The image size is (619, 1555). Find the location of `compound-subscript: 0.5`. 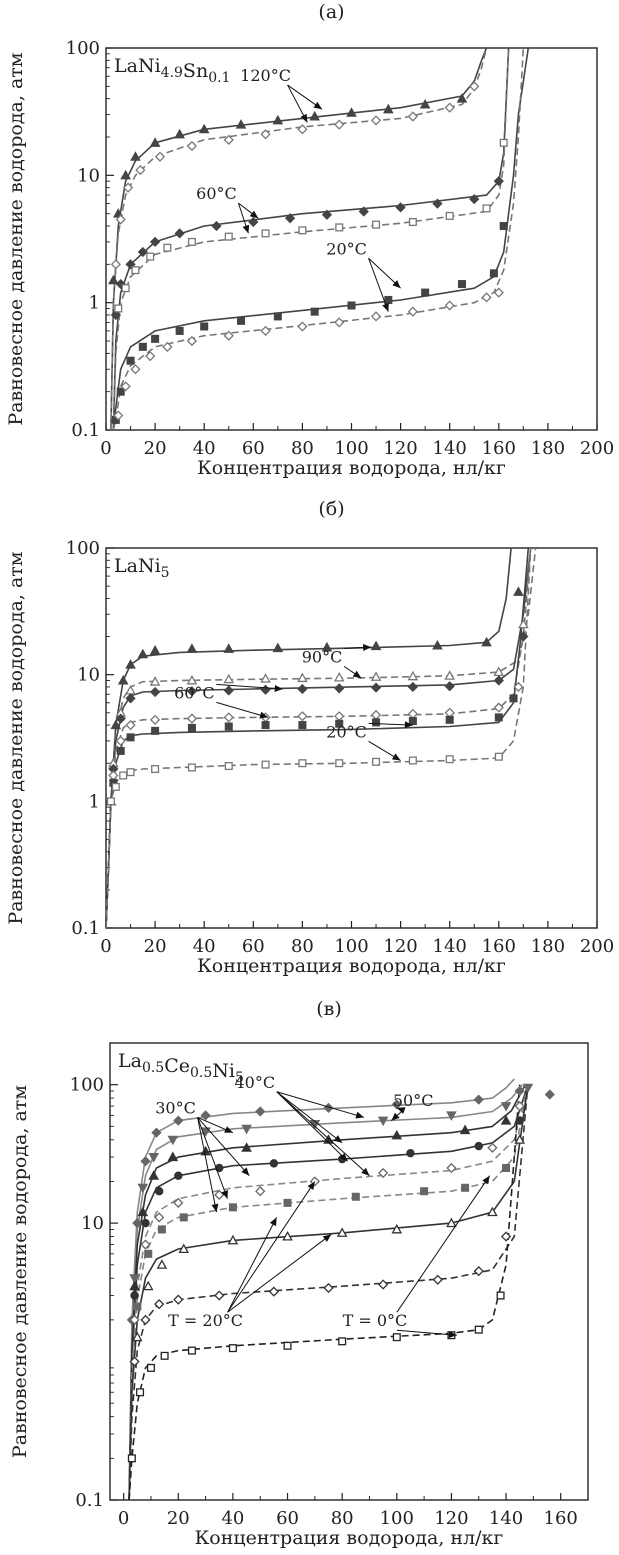

compound-subscript: 0.5 is located at coordinates (201, 1073).